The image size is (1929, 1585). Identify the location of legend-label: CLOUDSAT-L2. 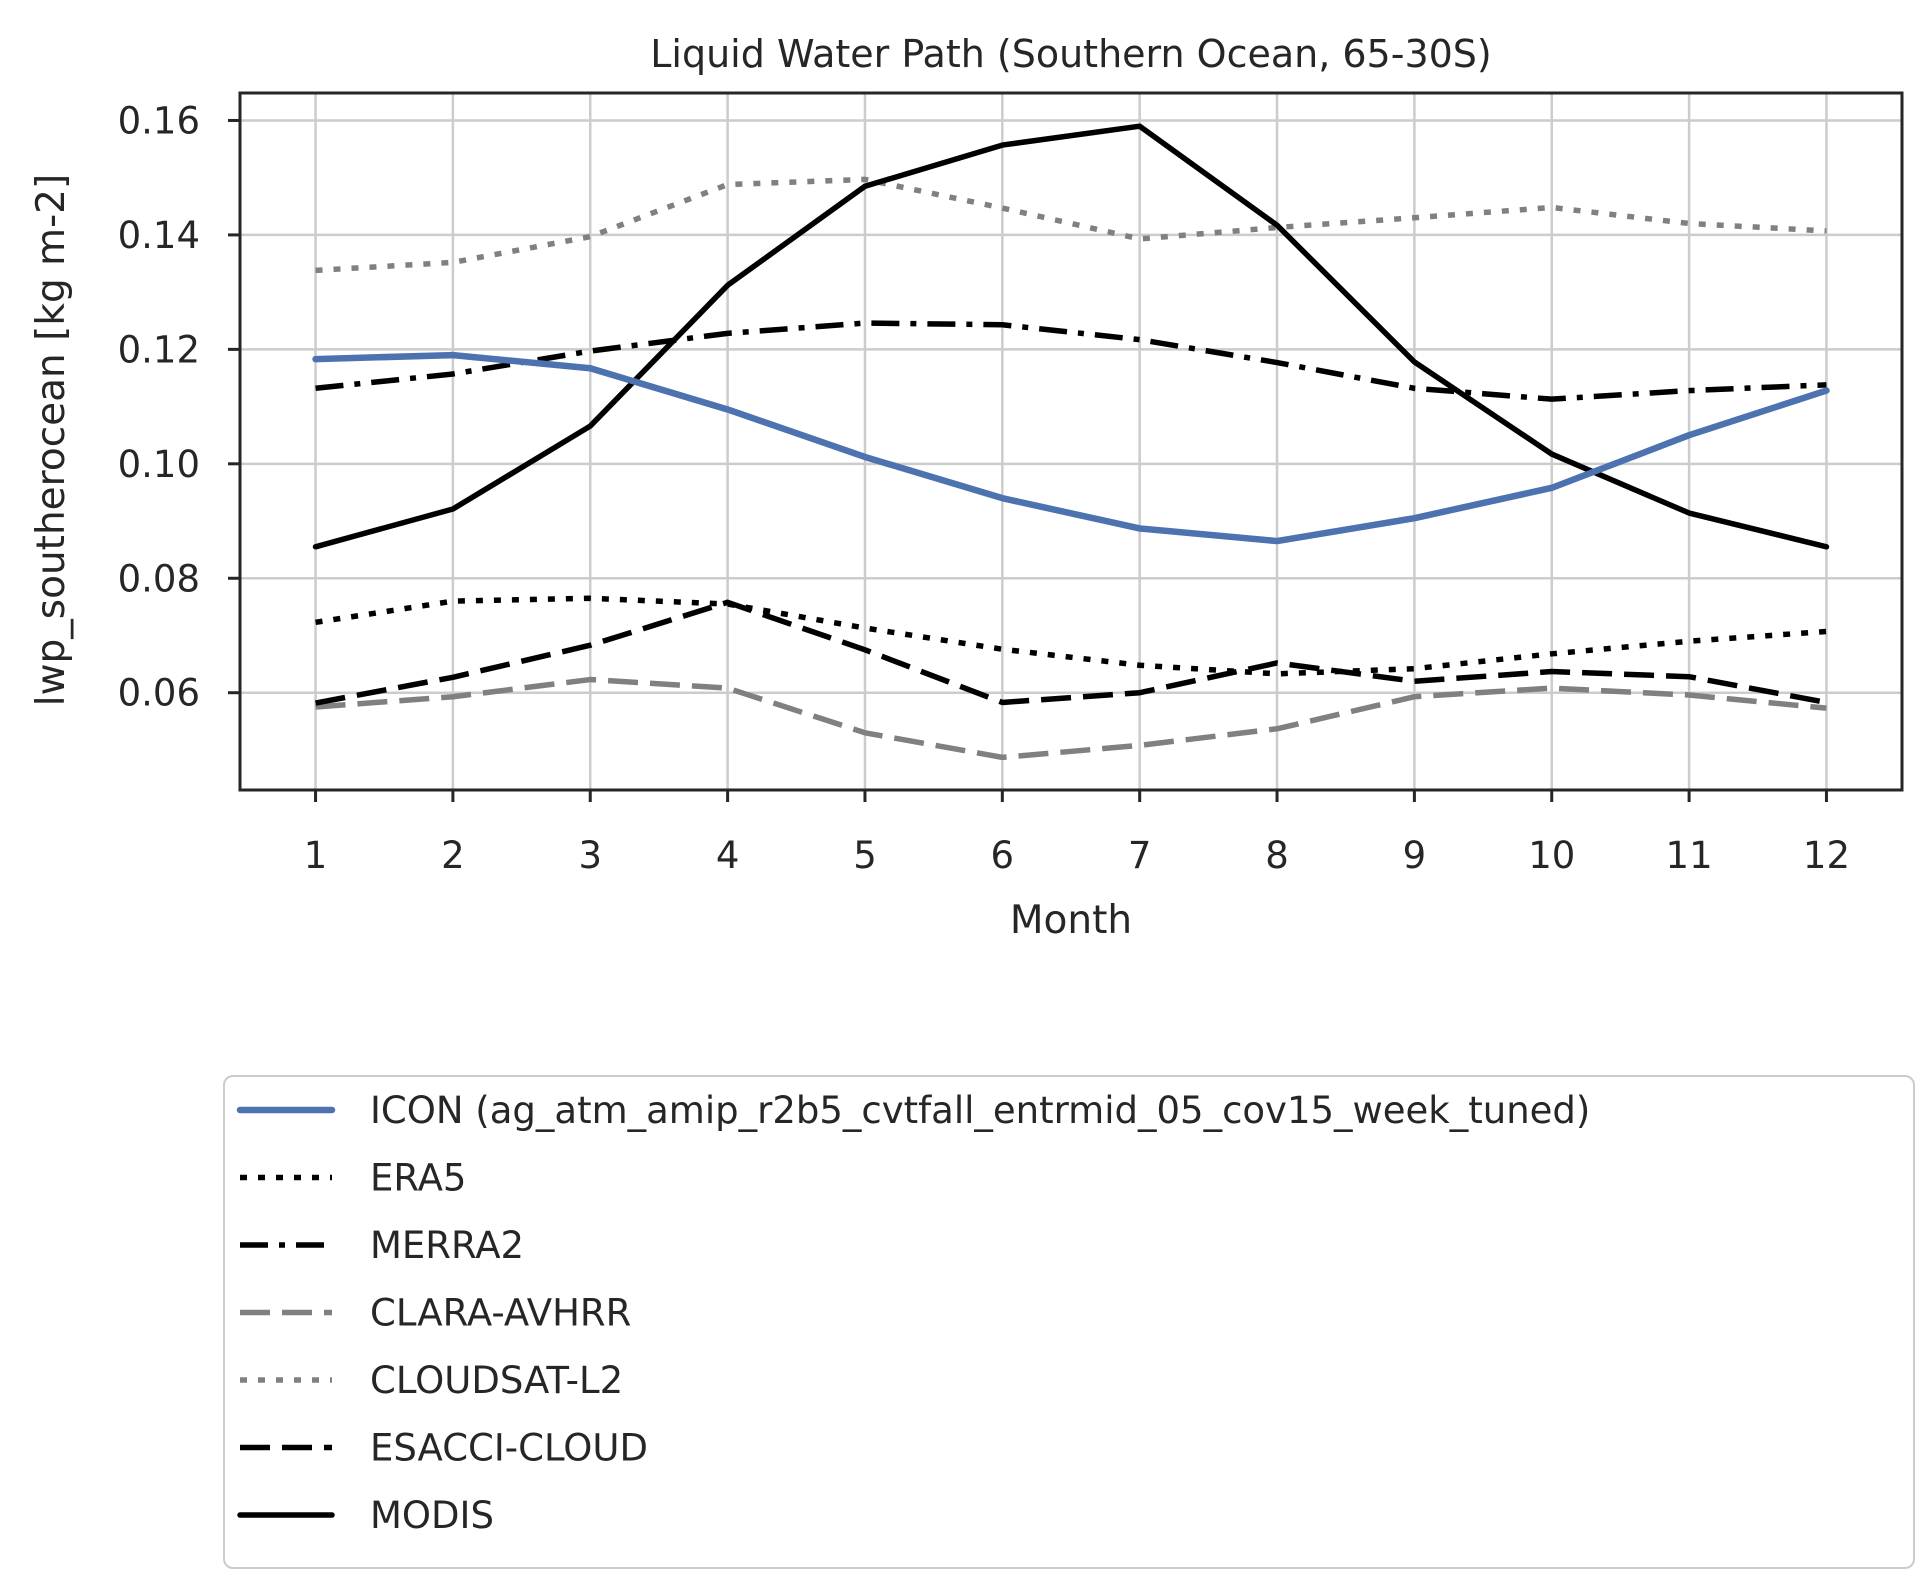
(496, 1380).